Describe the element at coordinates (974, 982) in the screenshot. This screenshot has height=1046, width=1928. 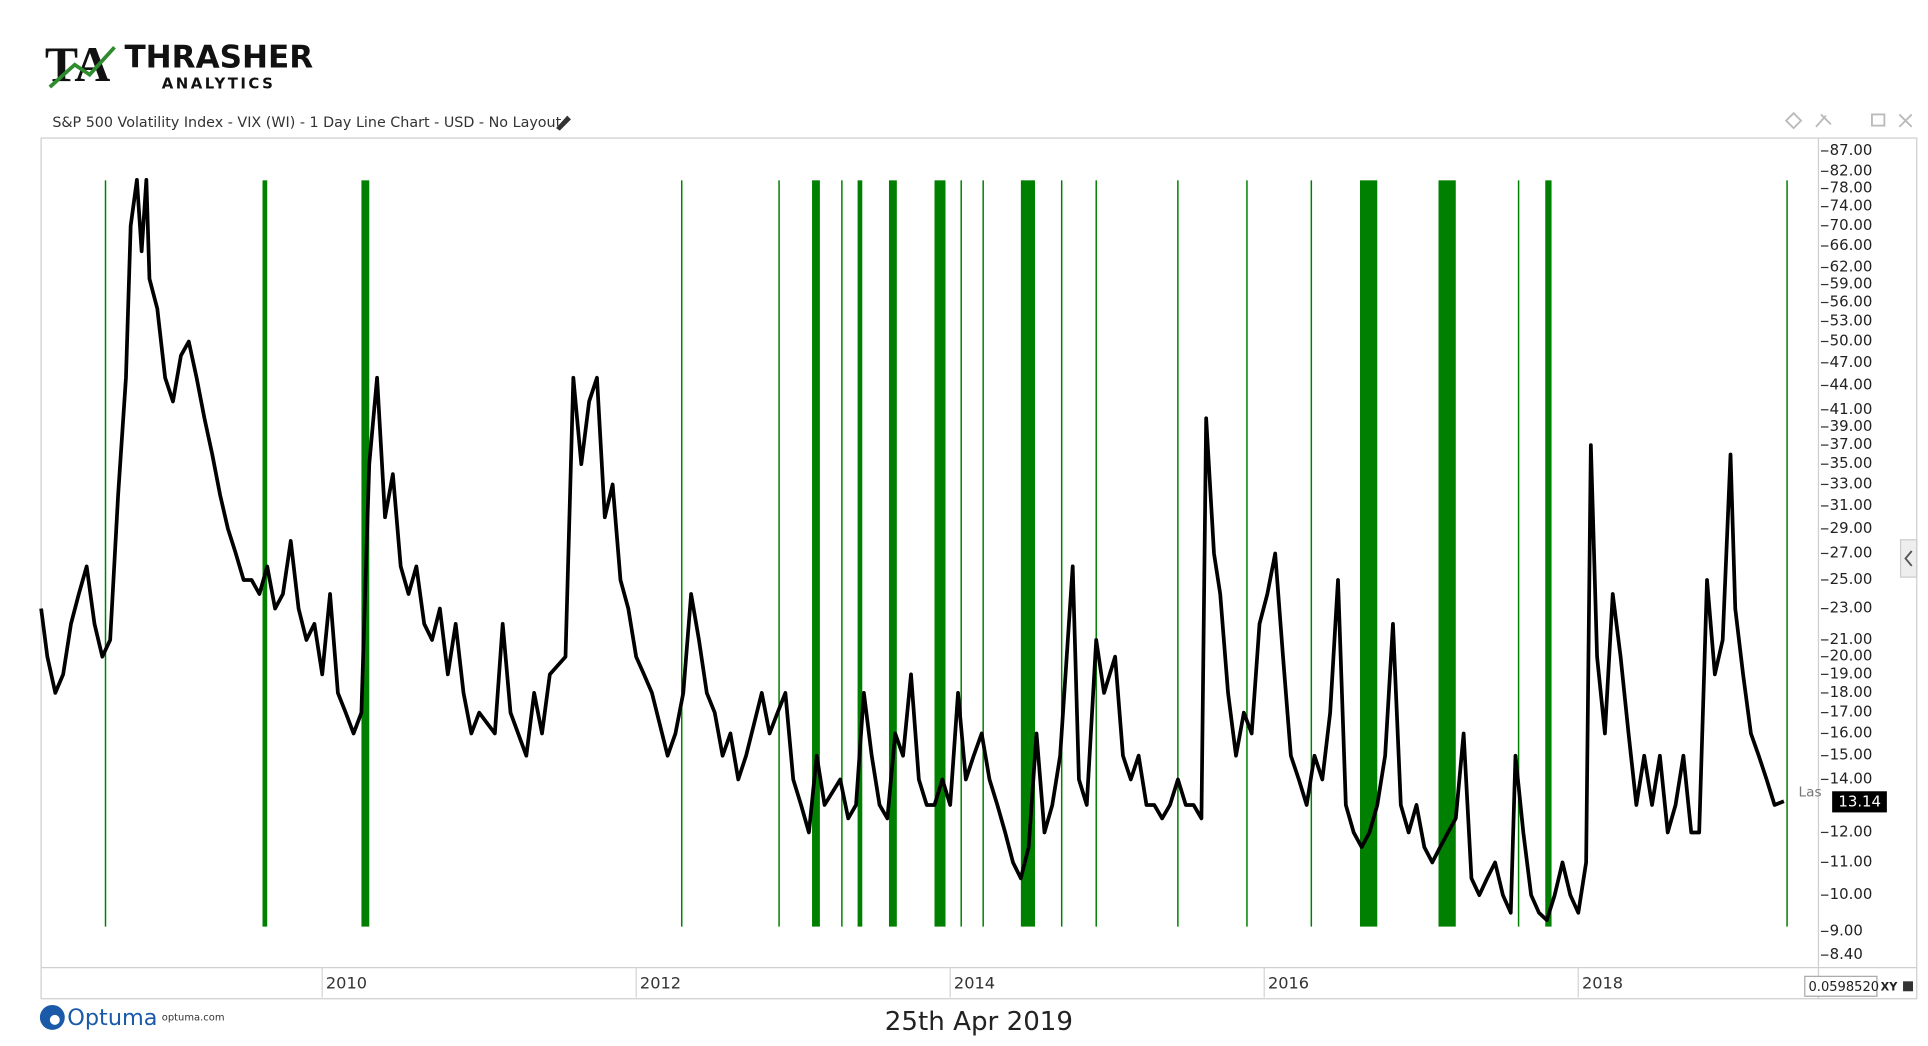
I see `x-tick-label: 2014` at that location.